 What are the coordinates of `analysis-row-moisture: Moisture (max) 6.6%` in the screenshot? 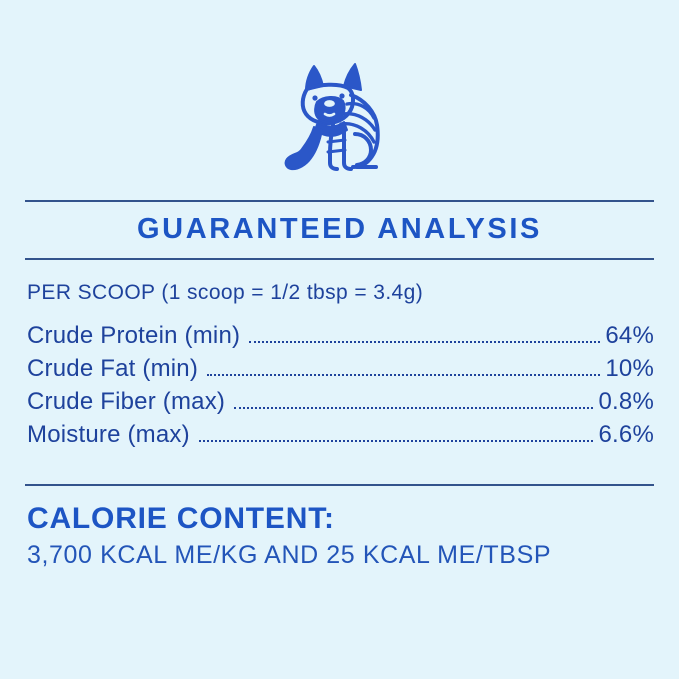 It's located at (340, 437).